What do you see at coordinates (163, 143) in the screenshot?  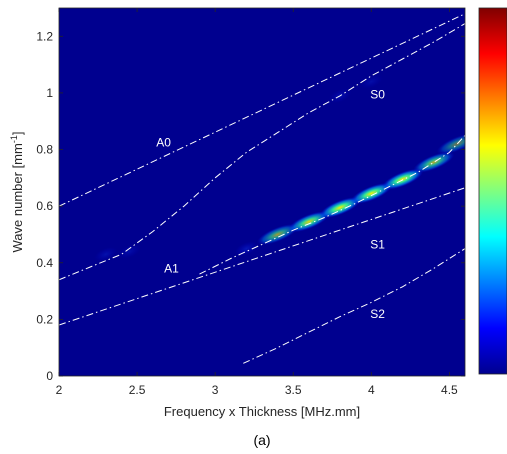 I see `mode-label-a0: A0` at bounding box center [163, 143].